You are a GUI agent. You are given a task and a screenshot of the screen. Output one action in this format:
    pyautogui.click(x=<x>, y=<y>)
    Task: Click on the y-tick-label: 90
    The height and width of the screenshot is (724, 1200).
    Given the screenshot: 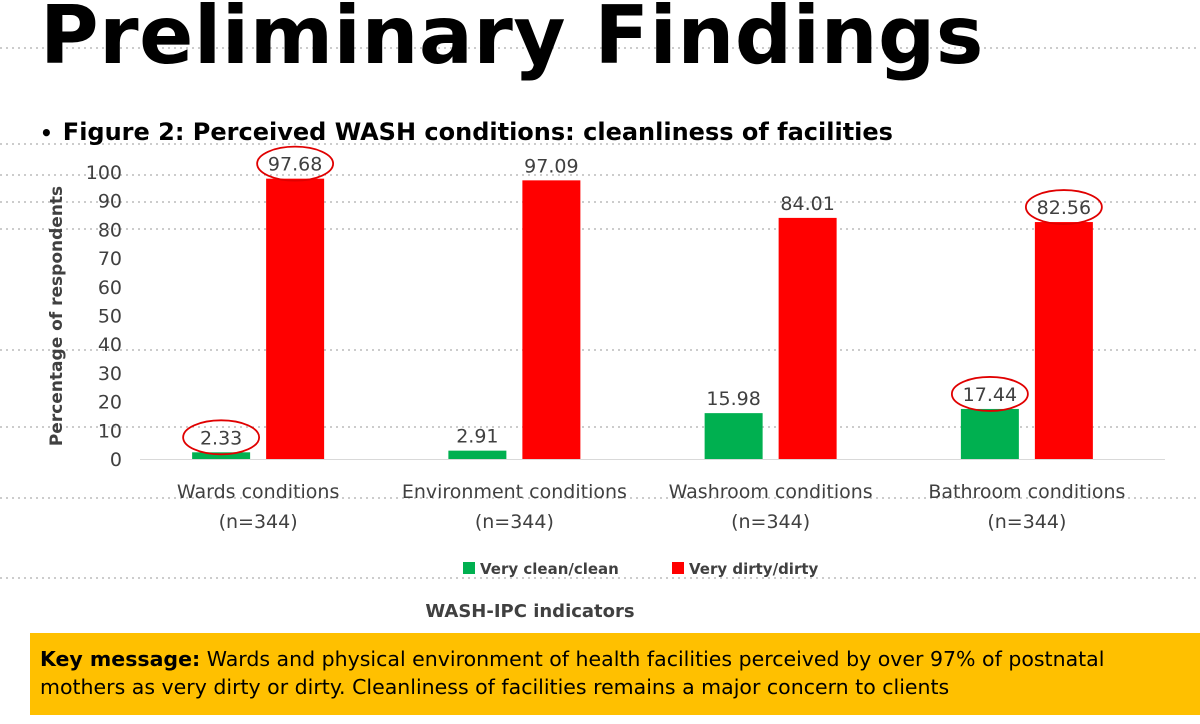 What is the action you would take?
    pyautogui.click(x=110, y=202)
    